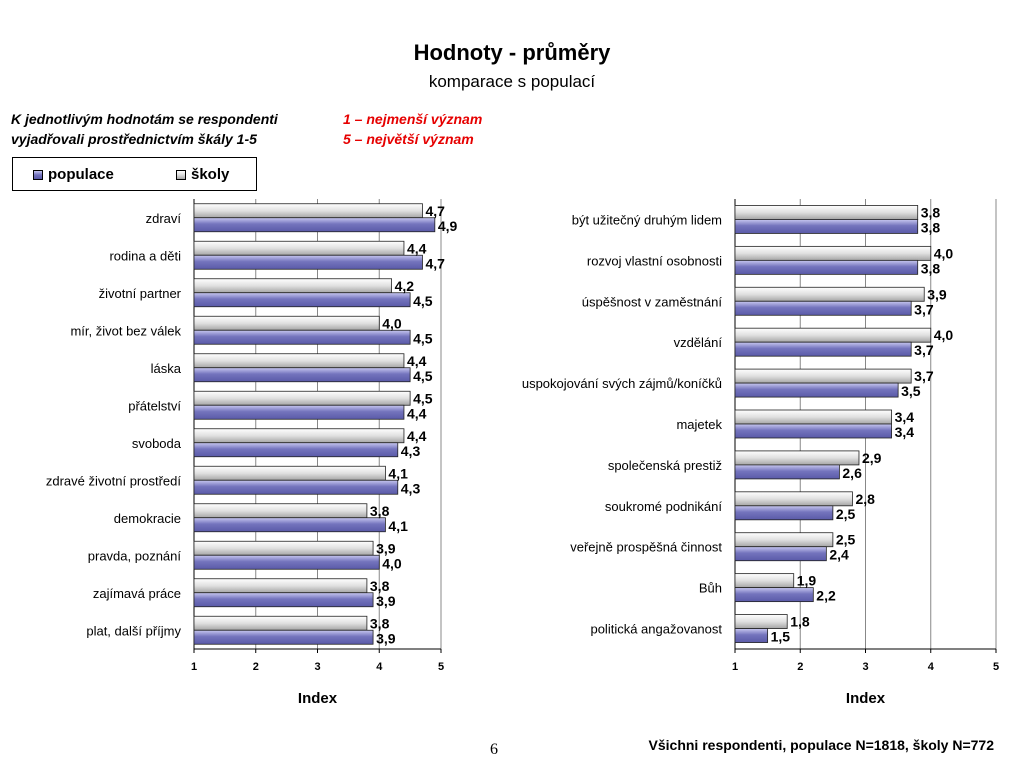 The width and height of the screenshot is (1024, 768). I want to click on category-label-right: úspěšnost v zaměstnání, so click(652, 301).